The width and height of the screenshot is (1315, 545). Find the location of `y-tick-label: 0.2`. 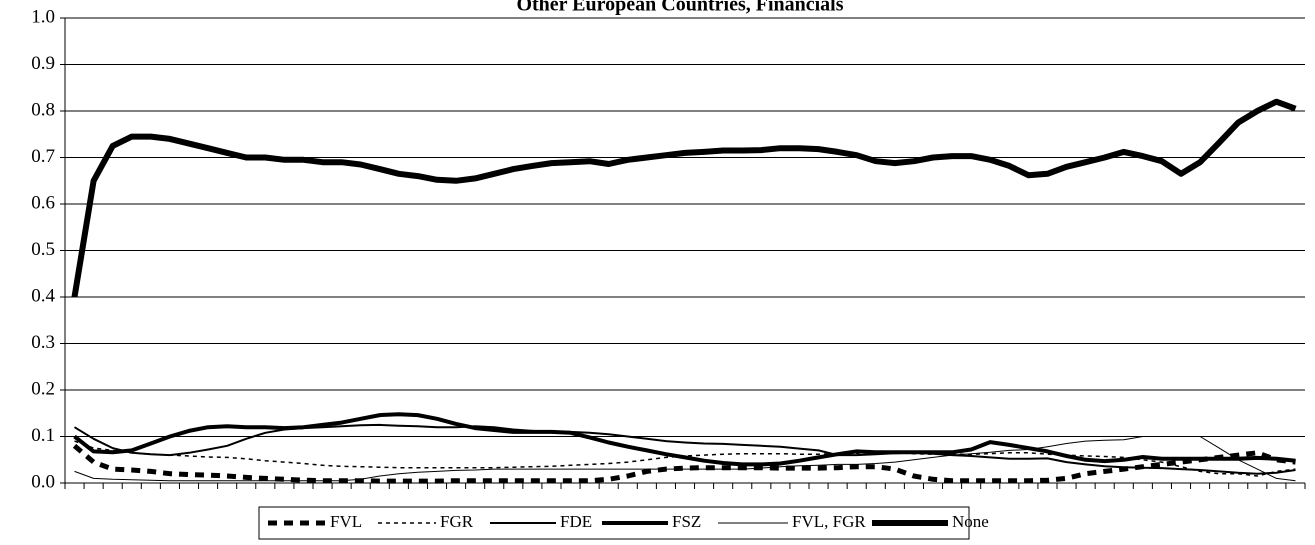

y-tick-label: 0.2 is located at coordinates (43, 388).